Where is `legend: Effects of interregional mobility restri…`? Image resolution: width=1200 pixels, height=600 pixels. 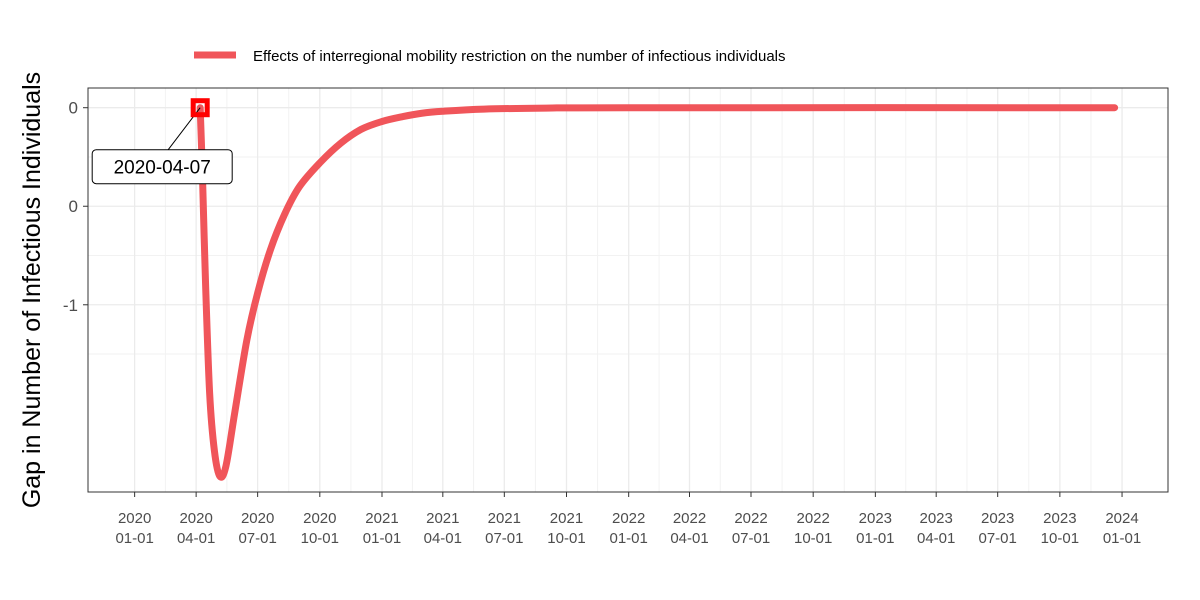 legend: Effects of interregional mobility restri… is located at coordinates (490, 56).